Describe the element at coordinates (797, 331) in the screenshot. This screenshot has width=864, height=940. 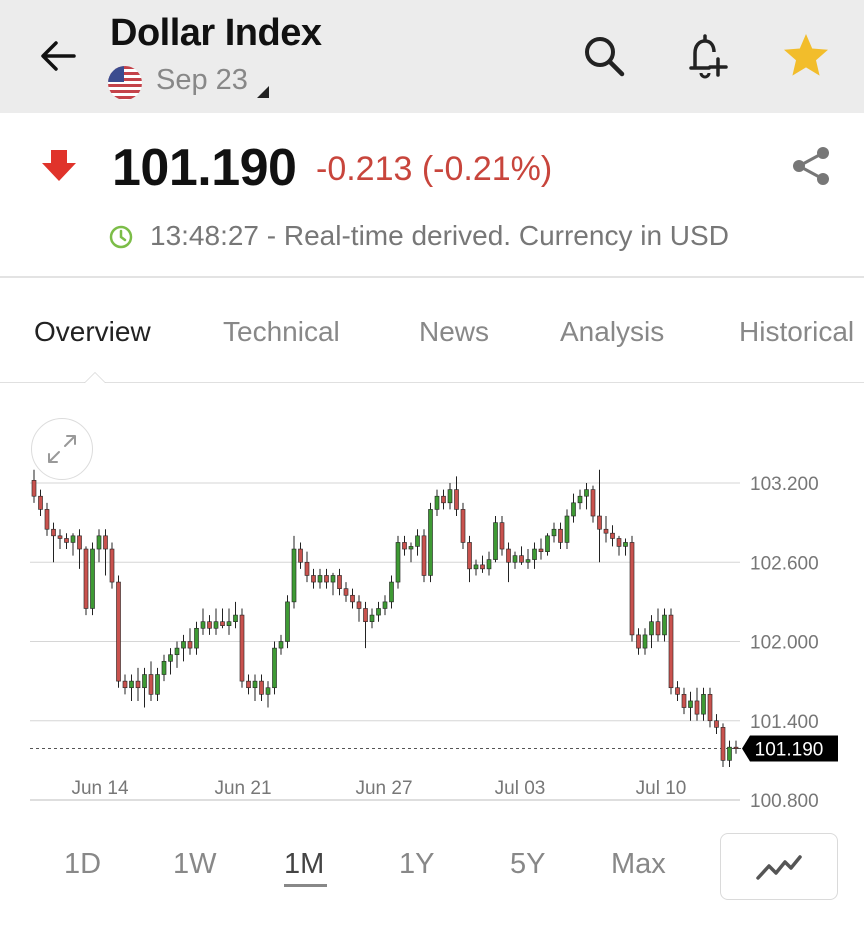
I see `tab-historical: Historical` at that location.